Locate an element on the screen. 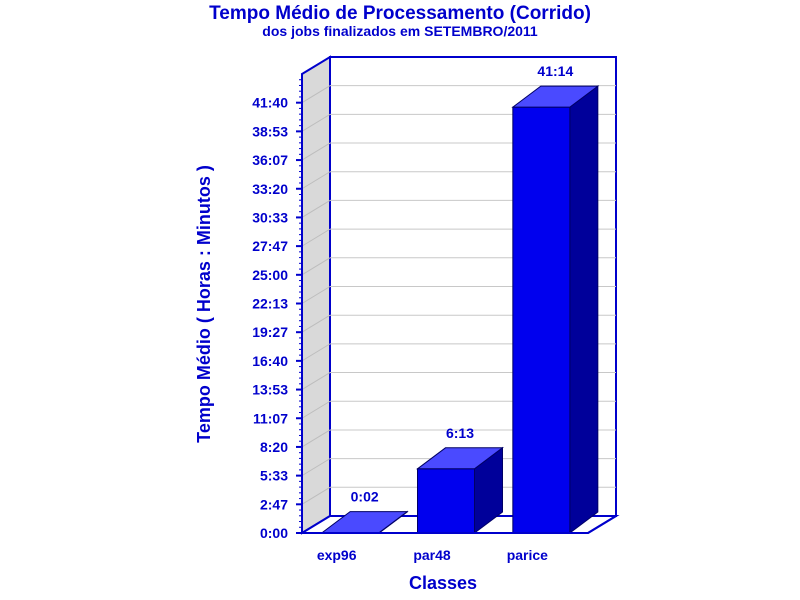 Image resolution: width=800 pixels, height=600 pixels. y-tick-label: 13:53 is located at coordinates (270, 390).